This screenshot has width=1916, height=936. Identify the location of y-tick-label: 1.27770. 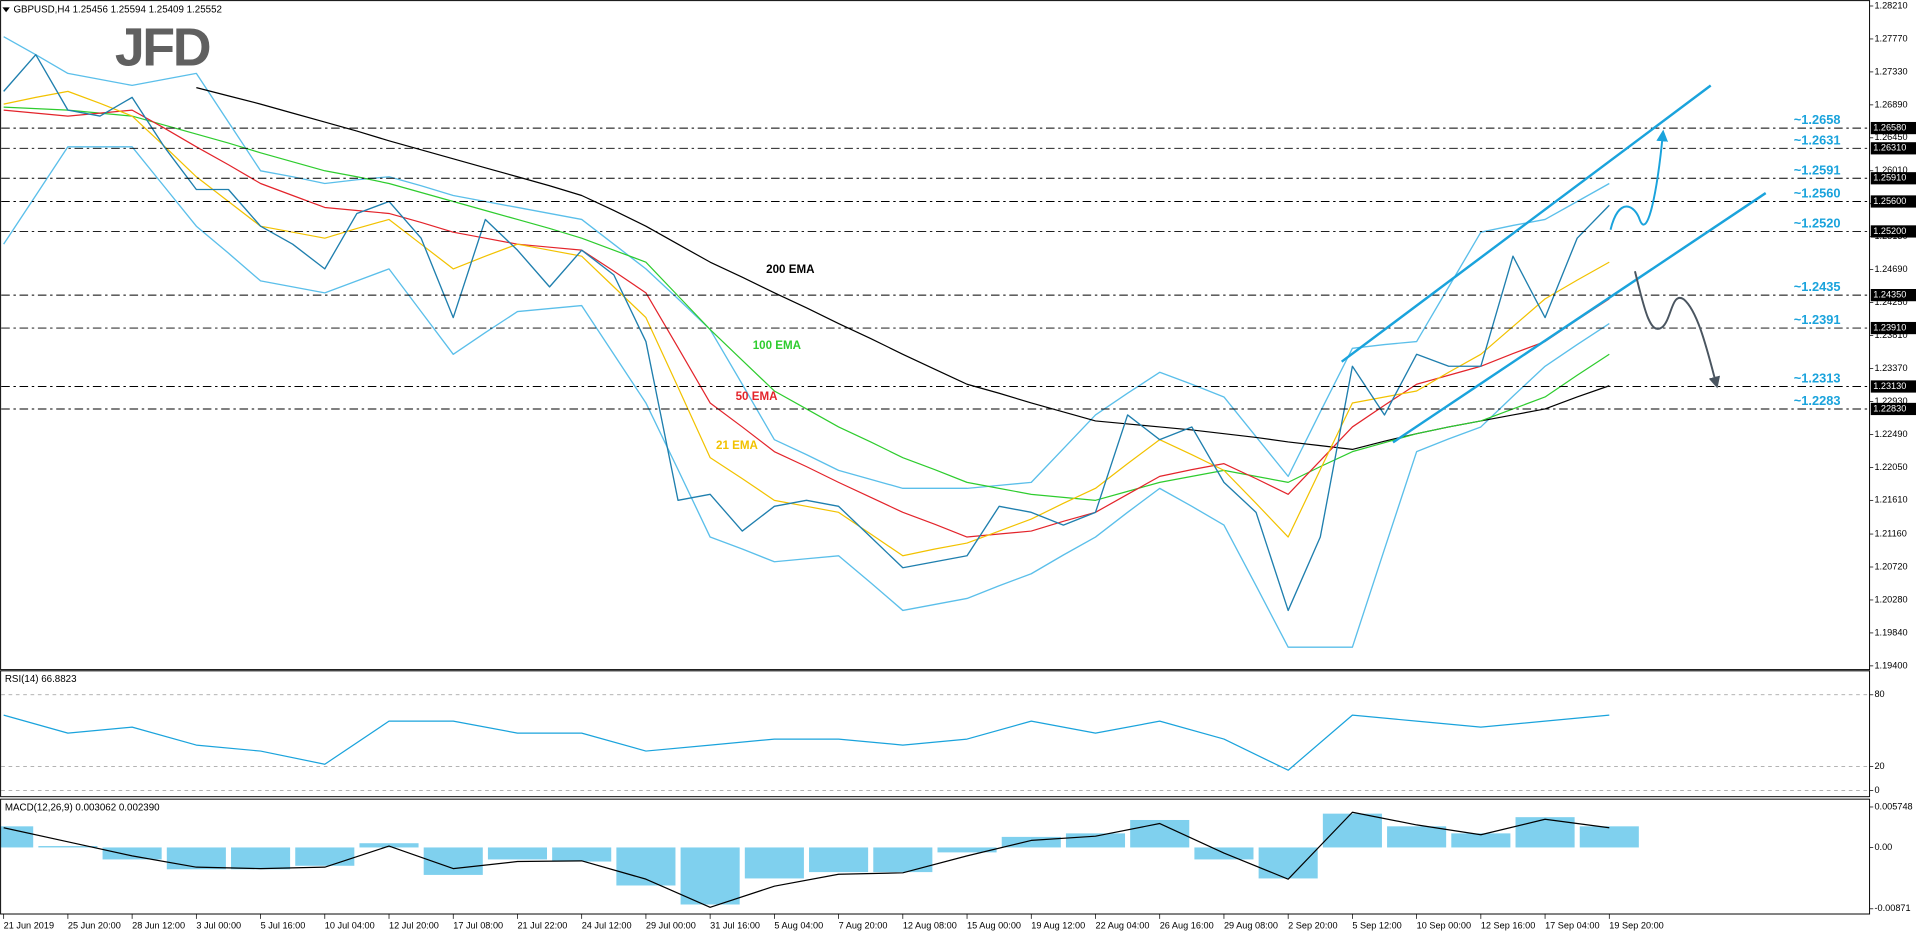
(1890, 38).